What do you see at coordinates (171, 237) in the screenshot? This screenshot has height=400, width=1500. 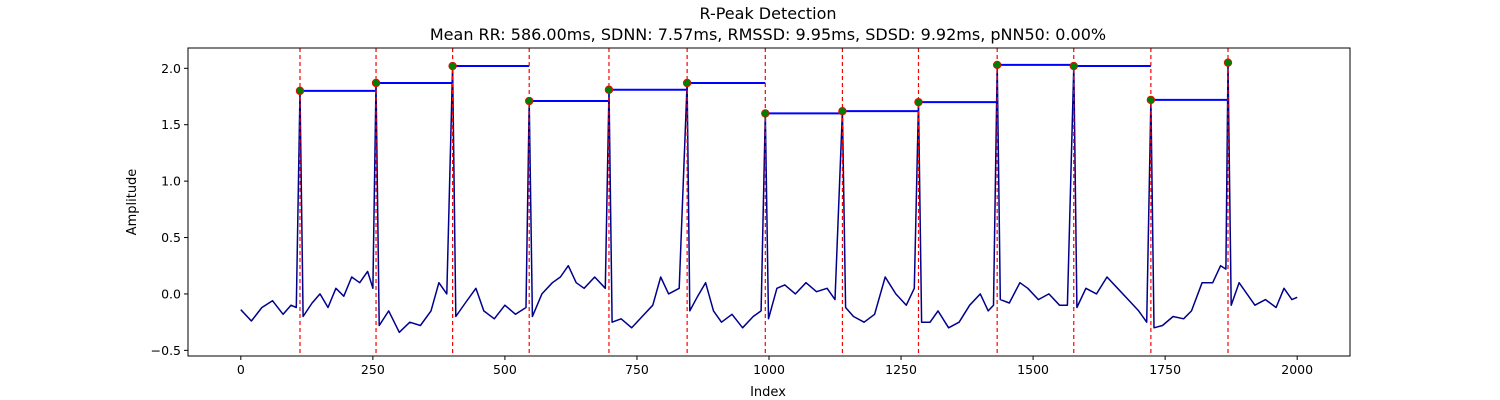 I see `y-tick-label-2: 0.5` at bounding box center [171, 237].